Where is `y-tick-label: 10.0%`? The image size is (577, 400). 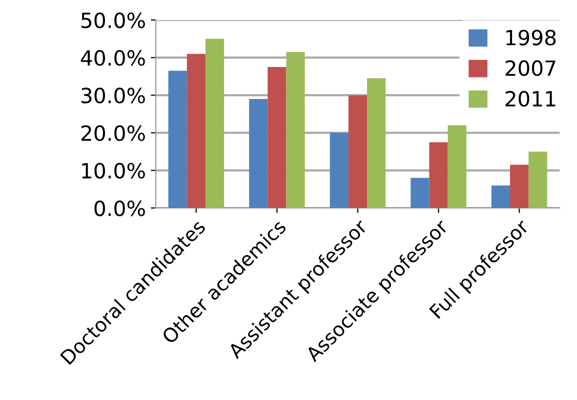 y-tick-label: 10.0% is located at coordinates (113, 170).